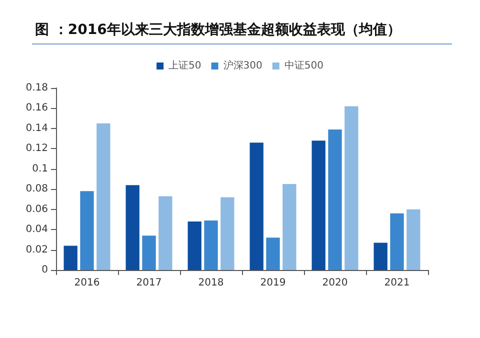 This screenshot has height=338, width=480. I want to click on y-tick-label: 0.08, so click(37, 189).